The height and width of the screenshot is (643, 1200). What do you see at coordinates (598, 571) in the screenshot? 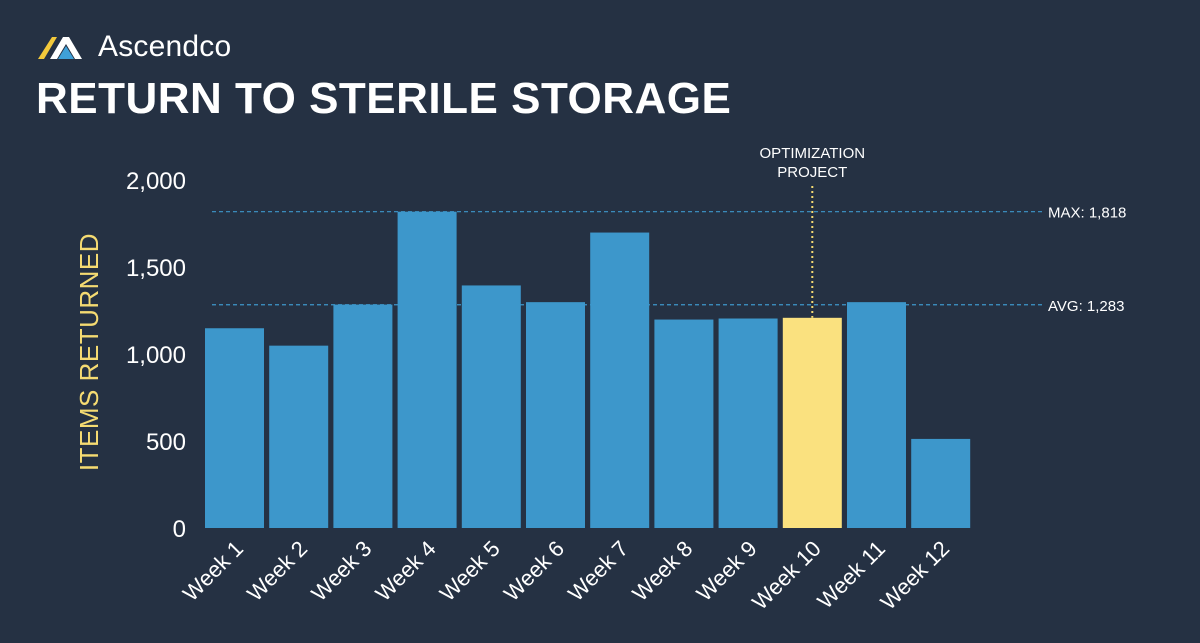
I see `x-tick-label: Week 7` at bounding box center [598, 571].